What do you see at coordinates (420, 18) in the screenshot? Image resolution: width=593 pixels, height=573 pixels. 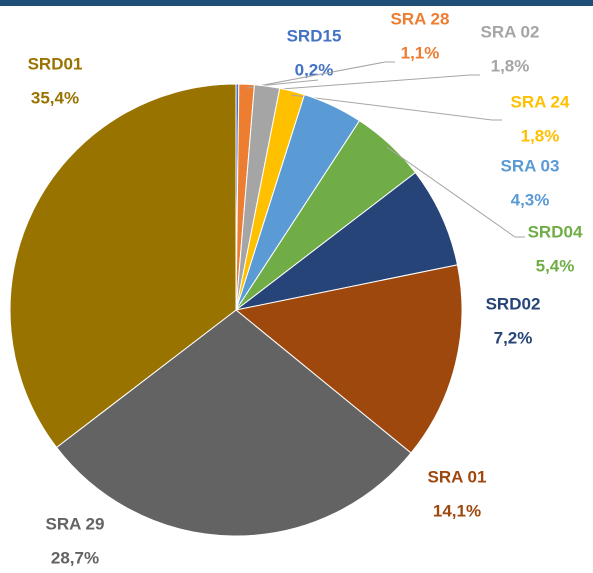 I see `slice-label: SRA 28` at bounding box center [420, 18].